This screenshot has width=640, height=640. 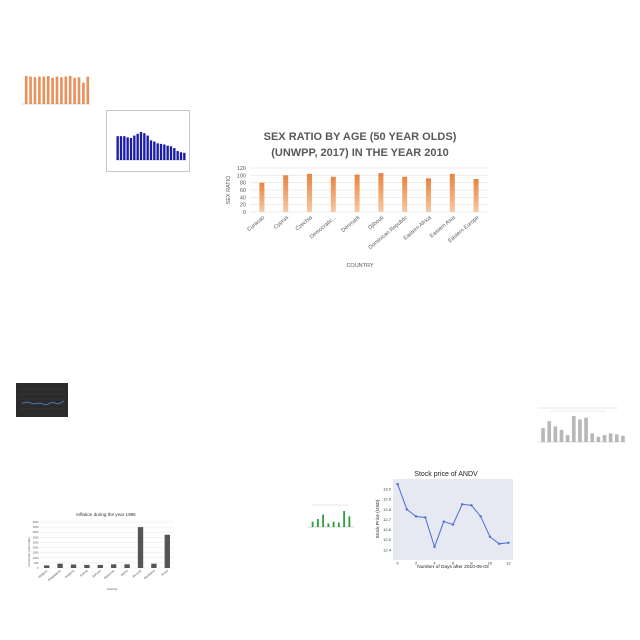 I want to click on stock-y-tick-label: 12.9, so click(x=387, y=499).